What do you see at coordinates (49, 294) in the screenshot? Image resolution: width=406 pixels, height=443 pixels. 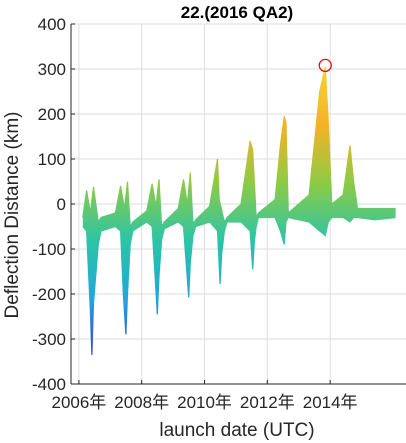 I see `y-tick-label: -200` at bounding box center [49, 294].